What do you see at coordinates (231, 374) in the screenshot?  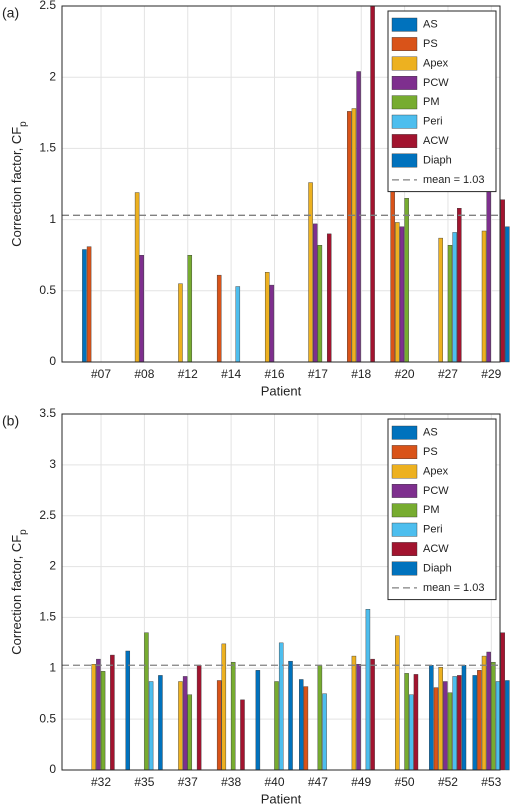 I see `x-tick-label: #14` at bounding box center [231, 374].